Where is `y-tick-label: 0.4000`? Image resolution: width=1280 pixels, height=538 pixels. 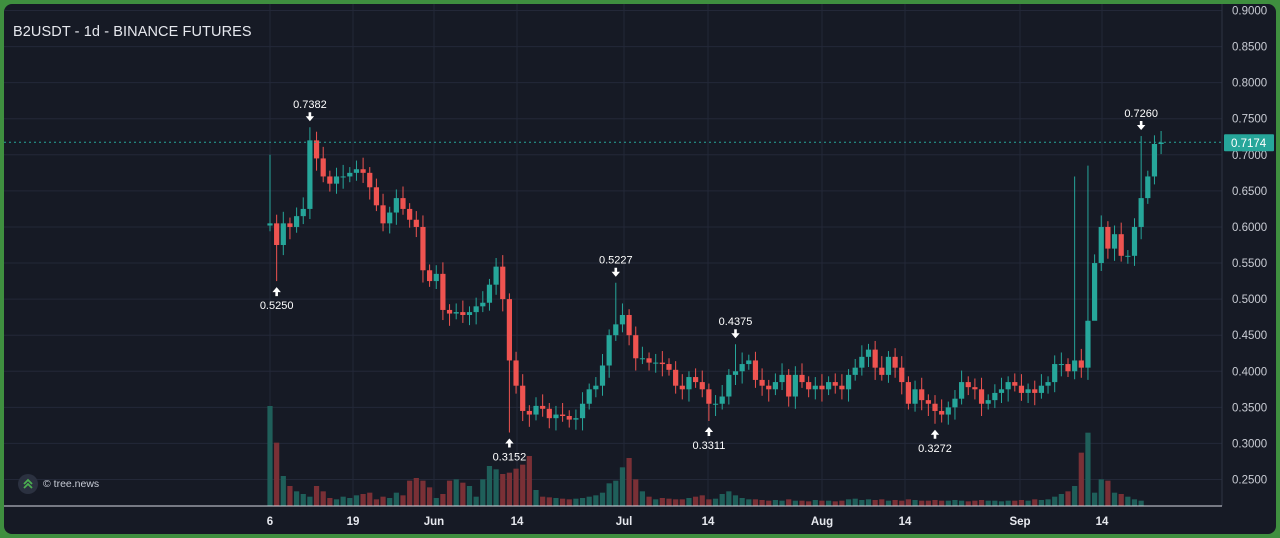
y-tick-label: 0.4000 is located at coordinates (1249, 372).